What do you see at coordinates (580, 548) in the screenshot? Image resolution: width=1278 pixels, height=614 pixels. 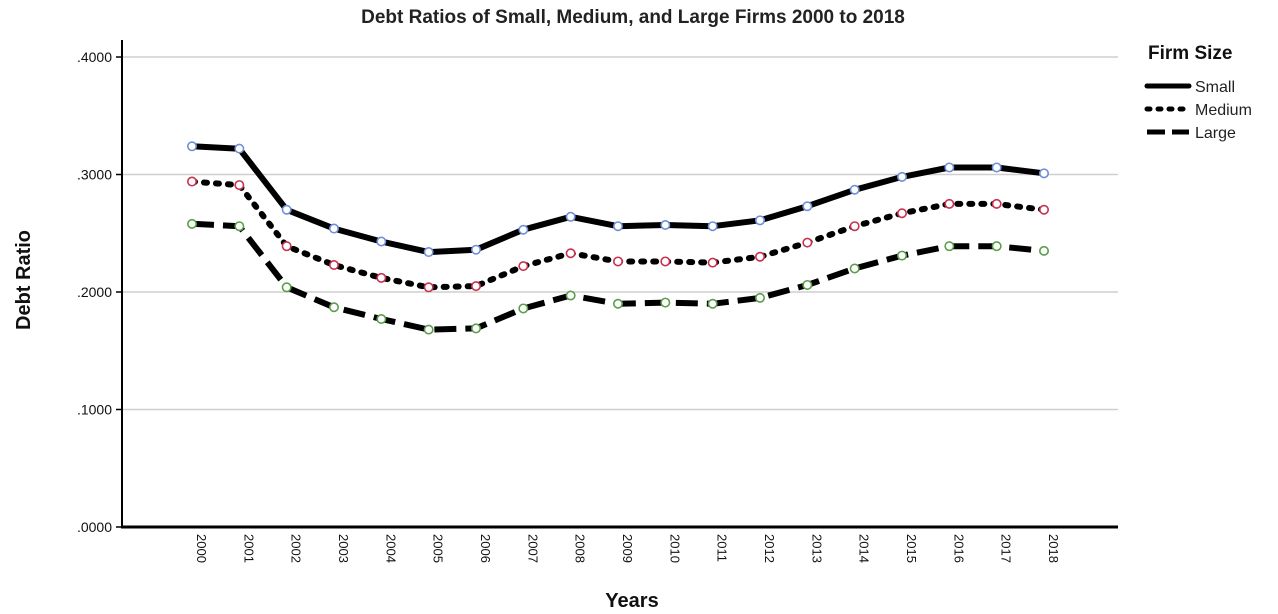 I see `x-tick-label: 2008` at bounding box center [580, 548].